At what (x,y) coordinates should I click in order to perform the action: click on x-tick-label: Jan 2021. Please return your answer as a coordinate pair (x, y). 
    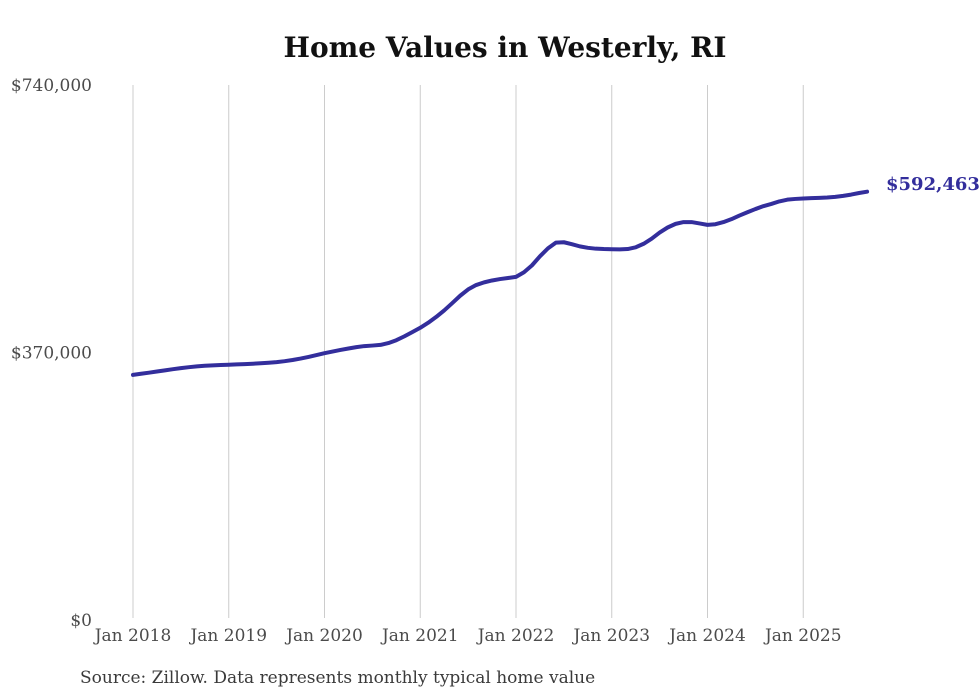
    Looking at the image, I should click on (419, 636).